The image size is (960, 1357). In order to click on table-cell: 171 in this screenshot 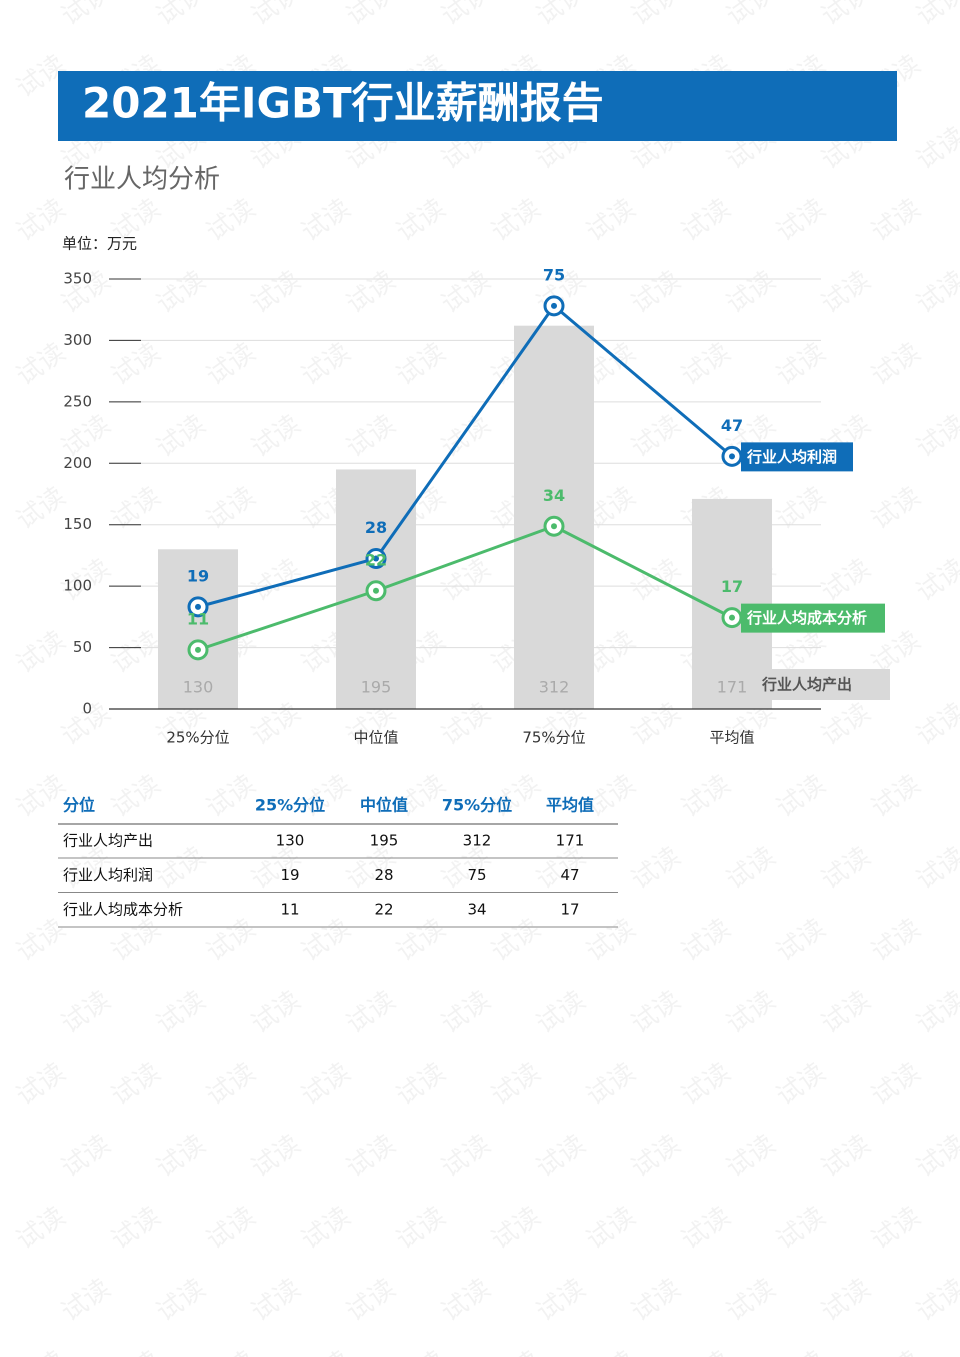, I will do `click(570, 841)`.